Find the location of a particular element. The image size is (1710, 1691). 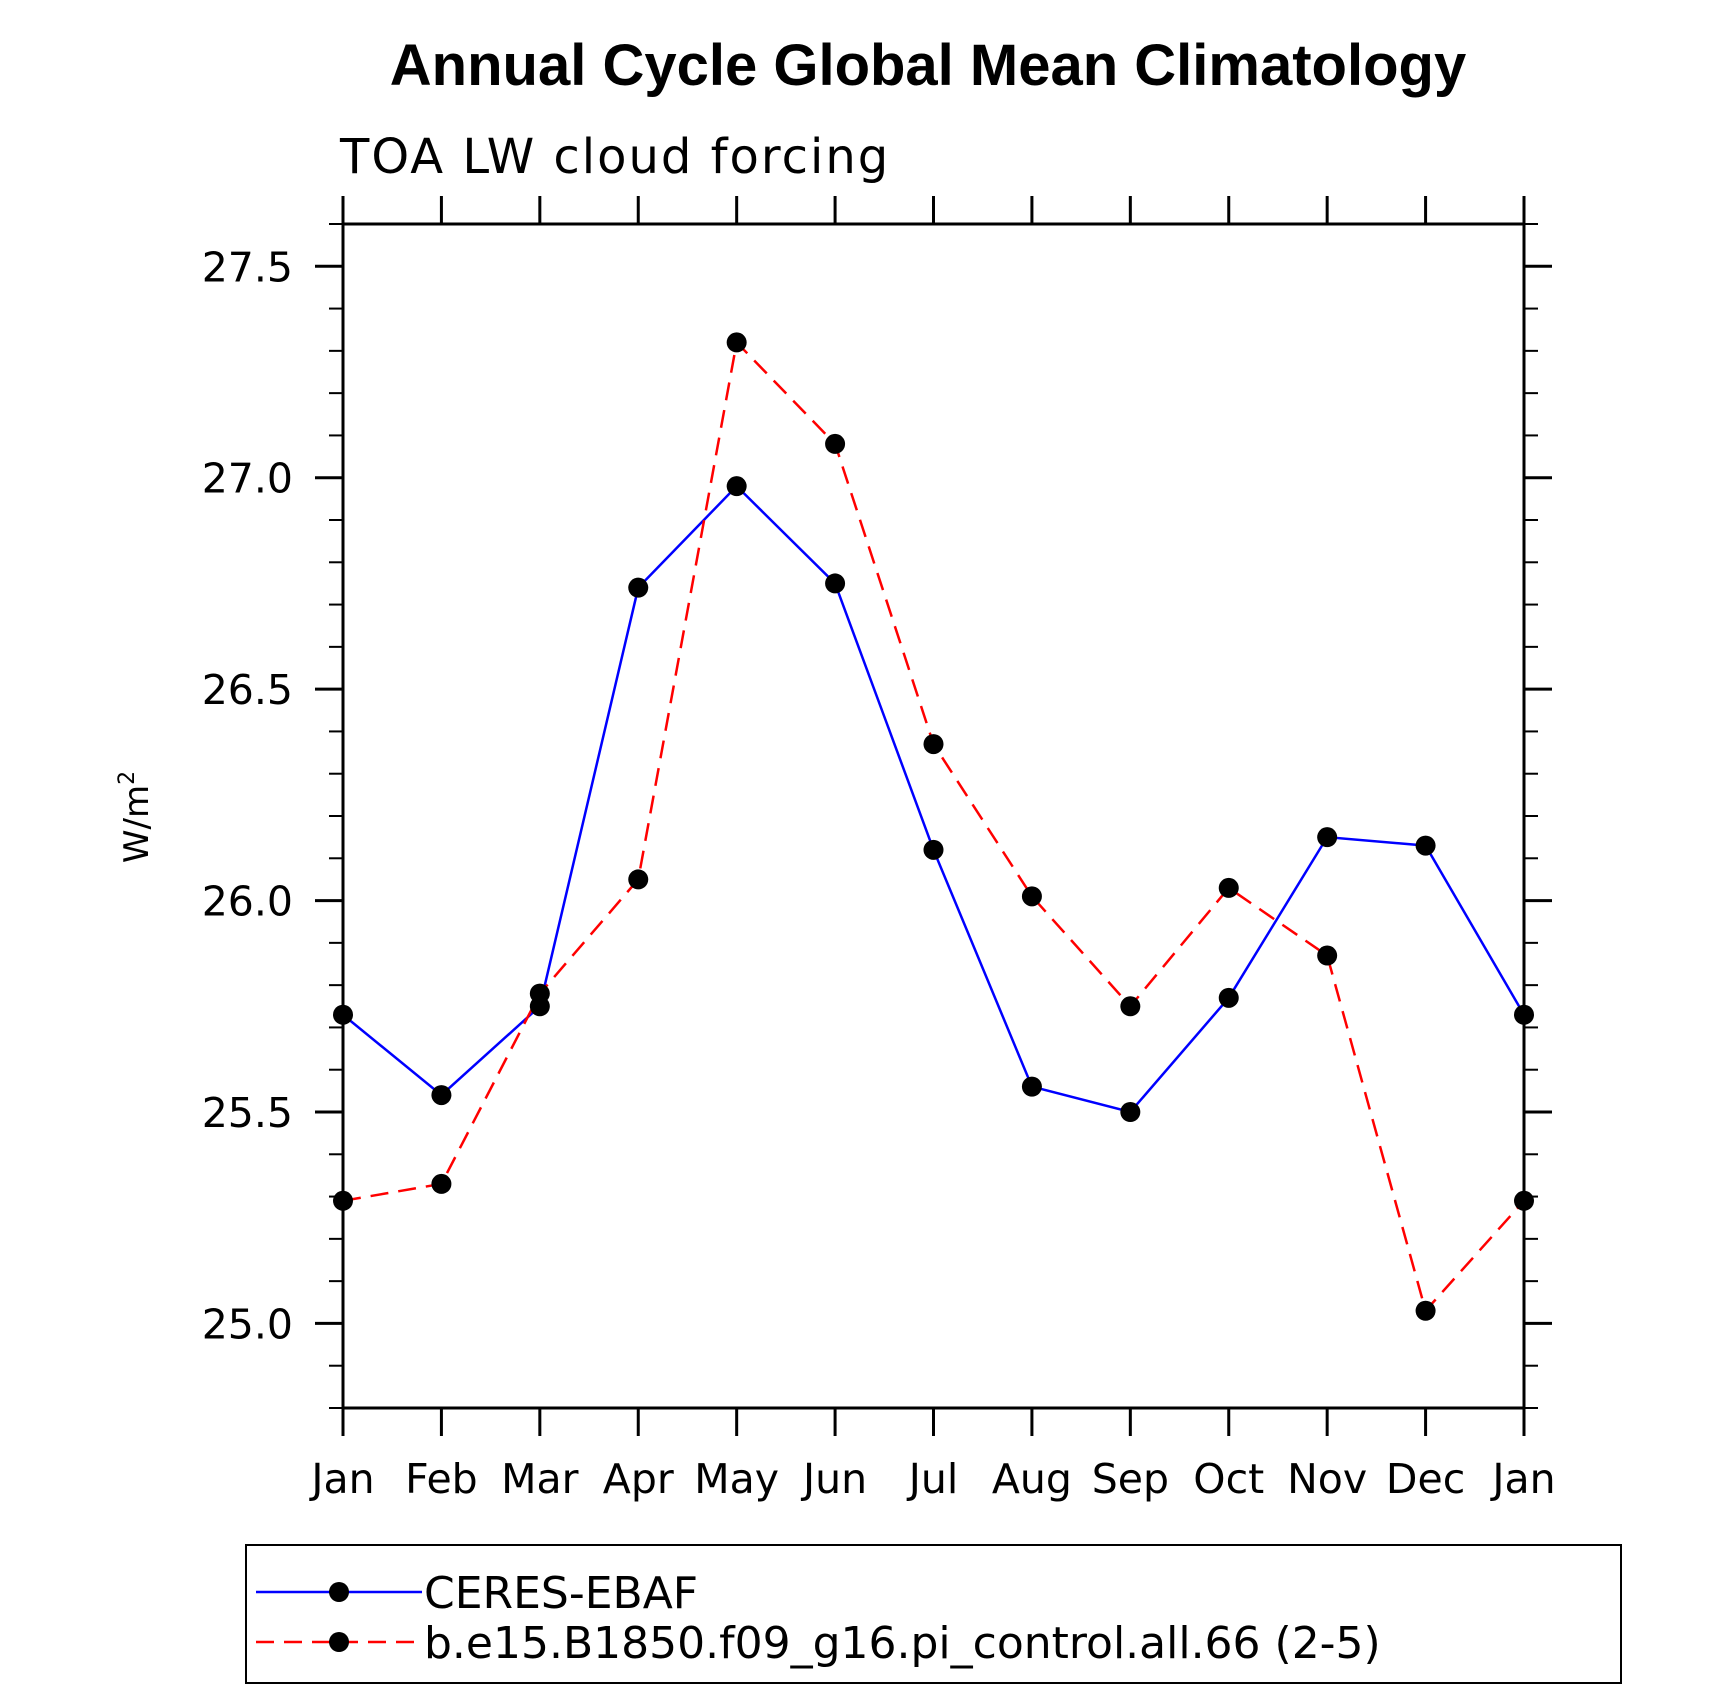

y-tick-label: 25.5 is located at coordinates (247, 1113).